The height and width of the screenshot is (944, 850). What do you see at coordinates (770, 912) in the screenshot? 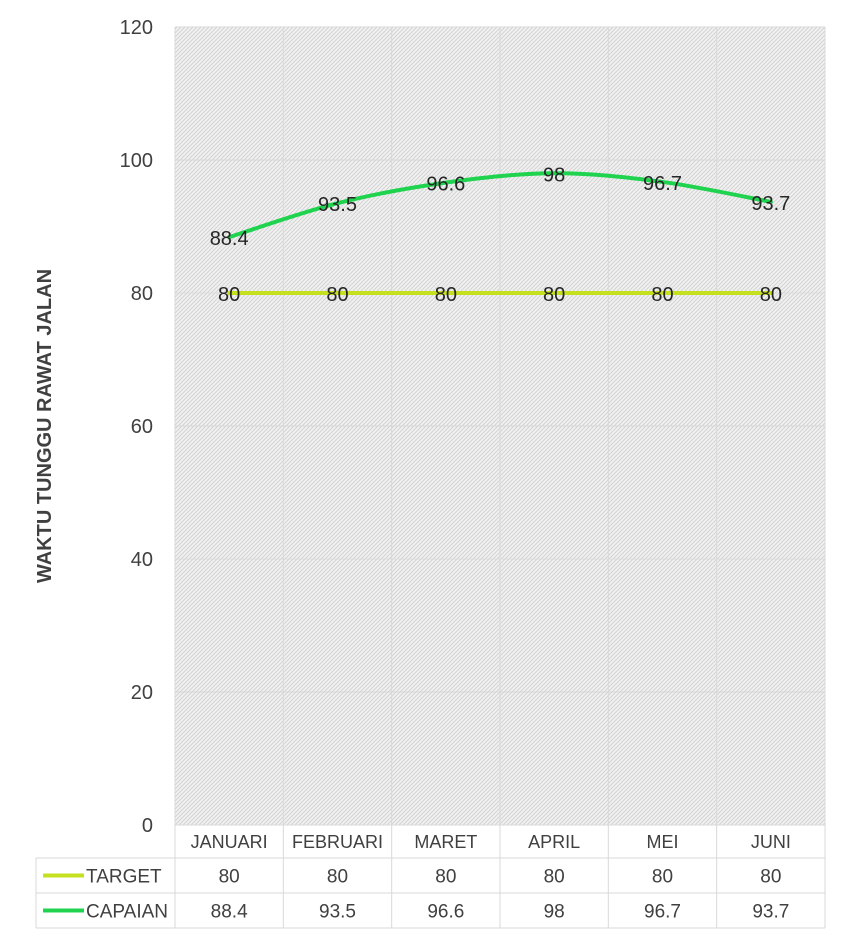
I see `table-cell: 93.7` at bounding box center [770, 912].